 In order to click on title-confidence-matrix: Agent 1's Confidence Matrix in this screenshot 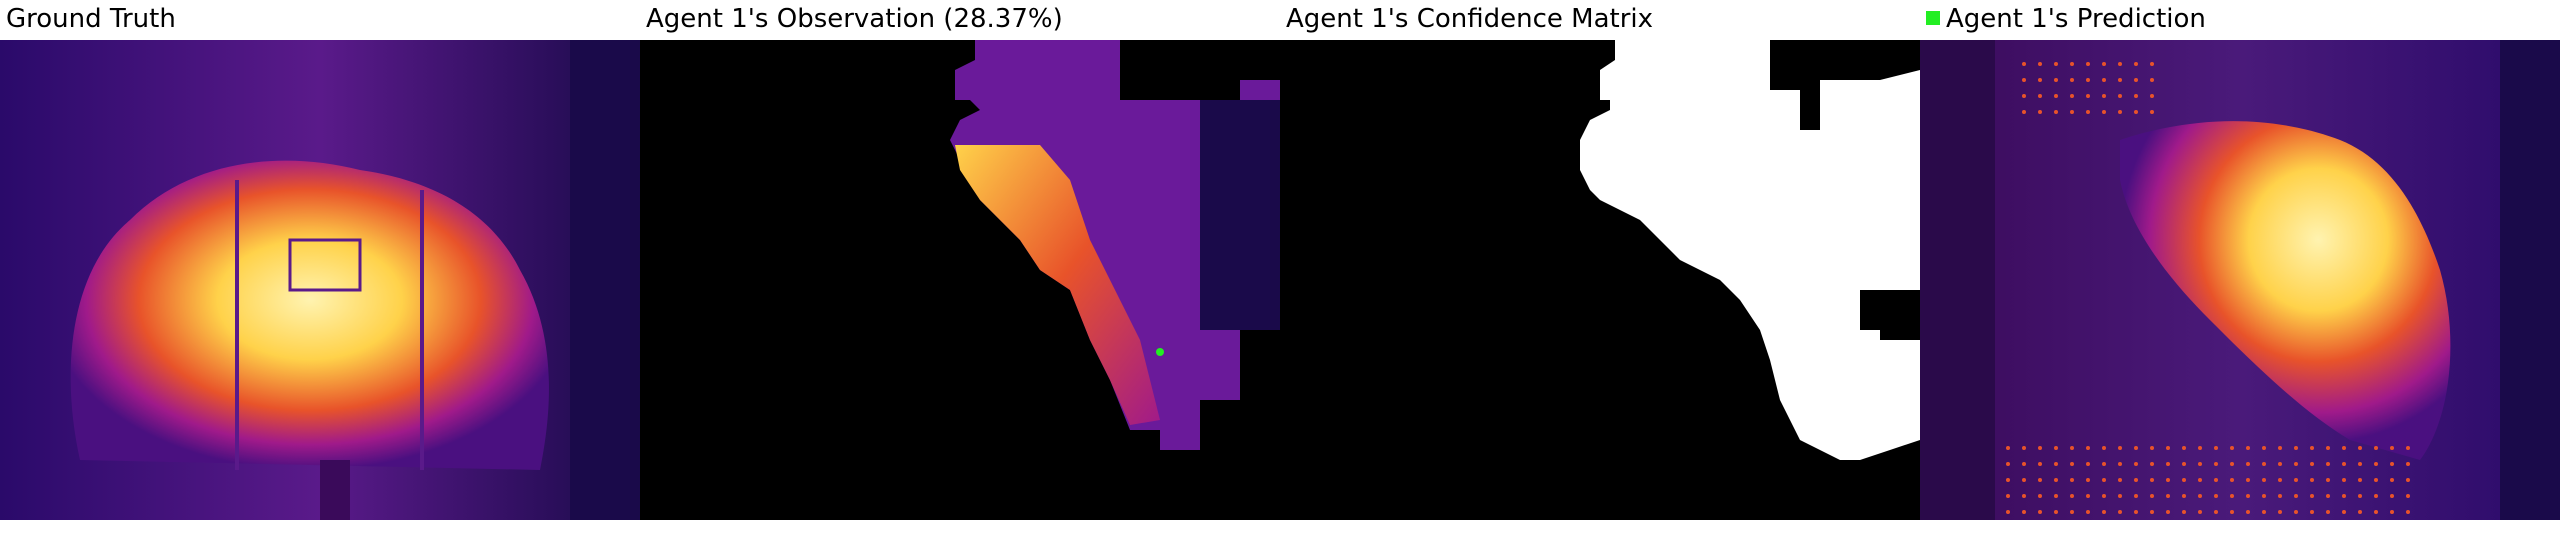, I will do `click(1469, 19)`.